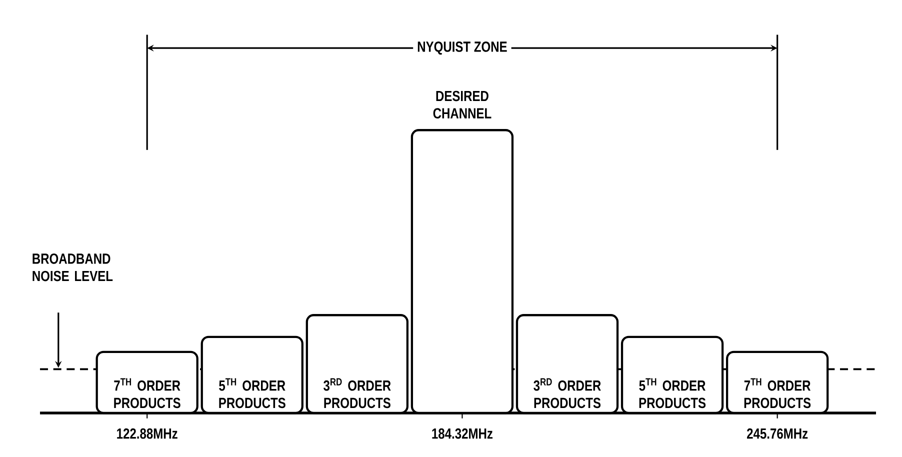 The height and width of the screenshot is (457, 902). Describe the element at coordinates (462, 104) in the screenshot. I see `text: DESIRED CHANNEL` at that location.